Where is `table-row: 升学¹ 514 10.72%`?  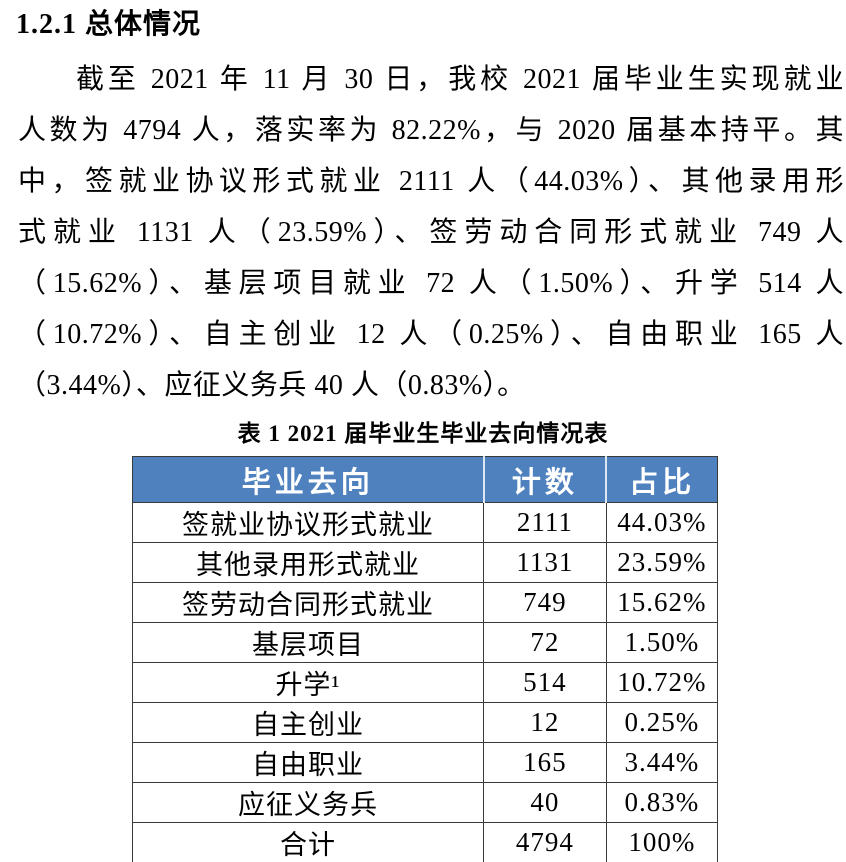 table-row: 升学¹ 514 10.72% is located at coordinates (425, 682).